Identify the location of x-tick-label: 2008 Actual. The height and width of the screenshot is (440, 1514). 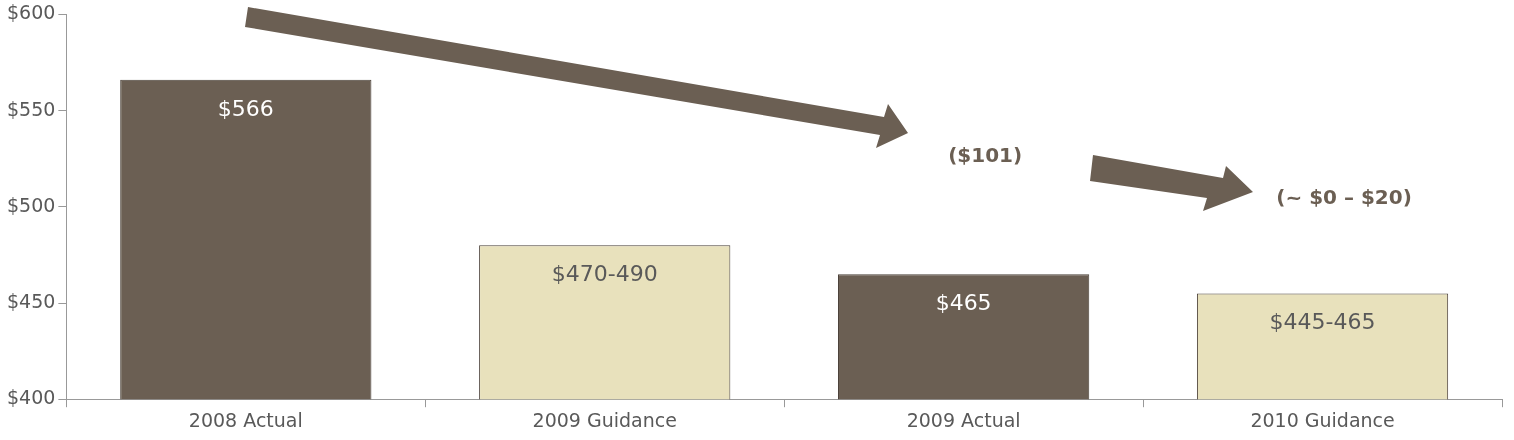
(245, 419).